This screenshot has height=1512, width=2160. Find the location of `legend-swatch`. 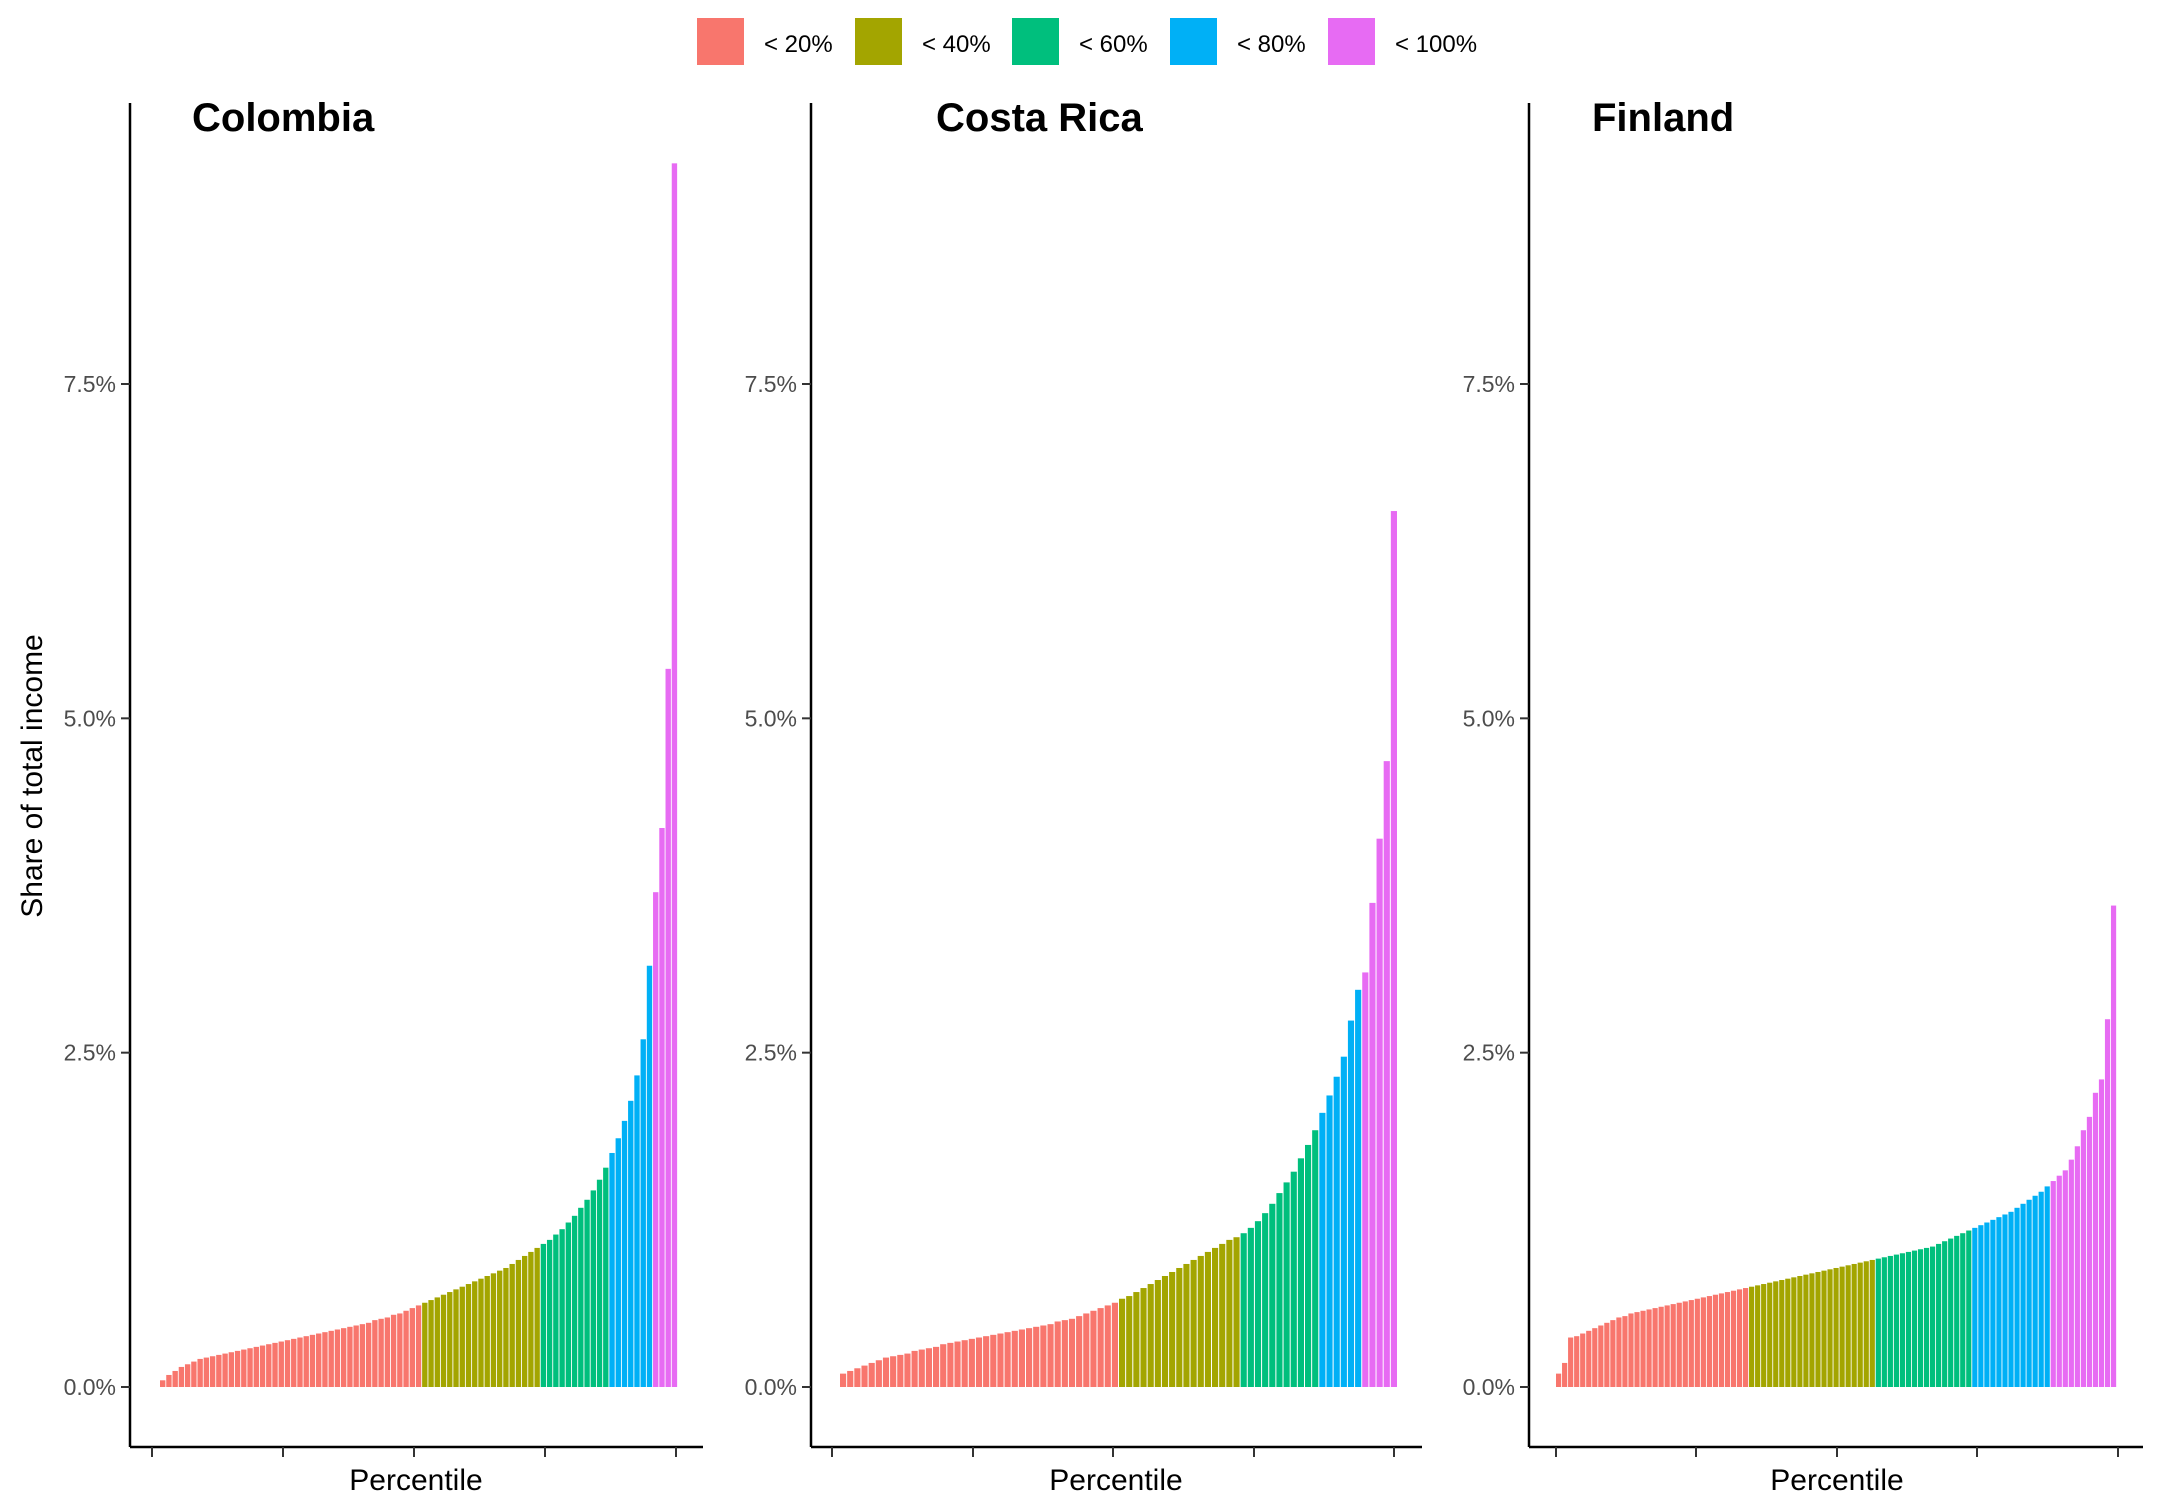

legend-swatch is located at coordinates (1193, 41).